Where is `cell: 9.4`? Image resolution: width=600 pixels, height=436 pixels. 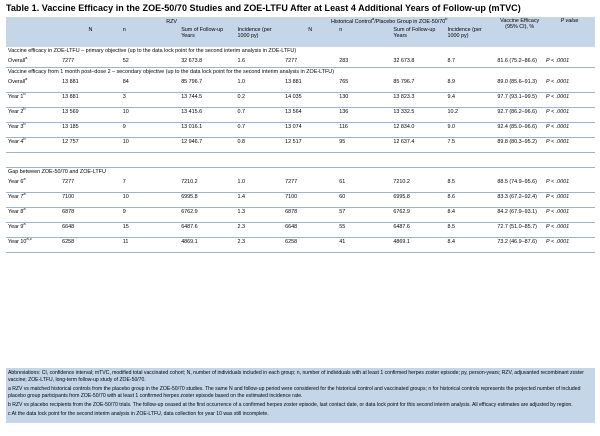
cell: 9.4 is located at coordinates (451, 97).